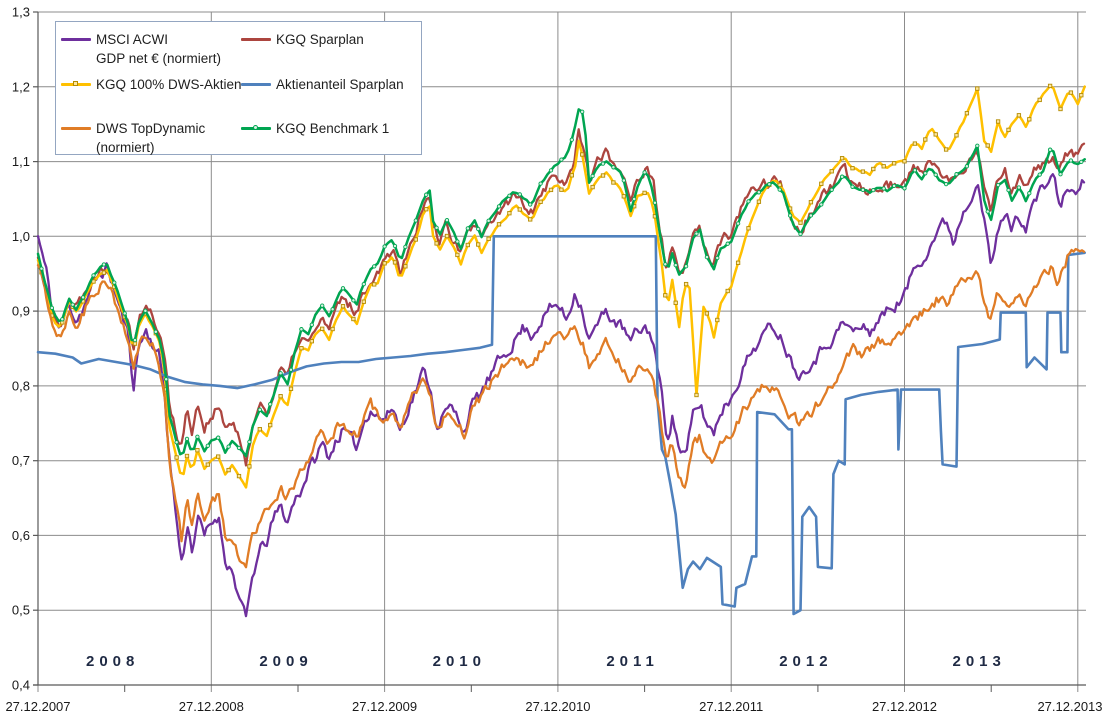 This screenshot has width=1106, height=715. What do you see at coordinates (141, 49) in the screenshot?
I see `legend-item-msci-acwi: MSCI ACWI GDP net € (normiert)` at bounding box center [141, 49].